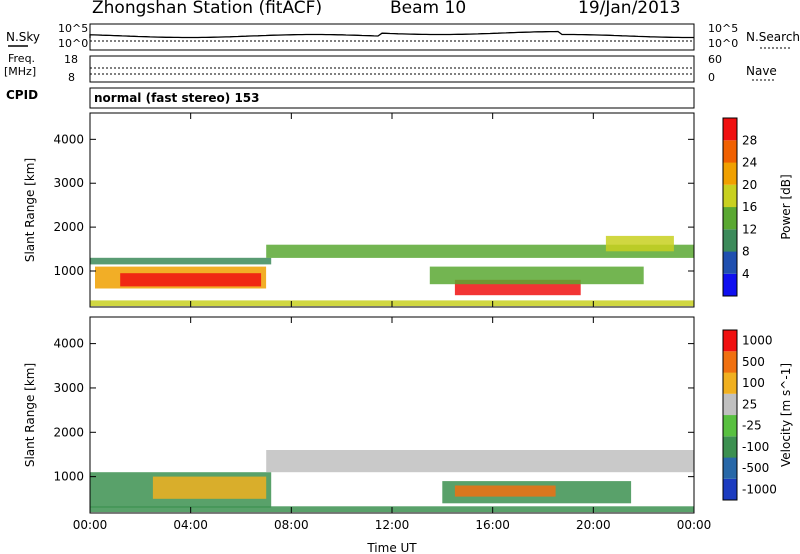  Describe the element at coordinates (786, 206) in the screenshot. I see `power-colorbar-label: Power [dB]` at that location.